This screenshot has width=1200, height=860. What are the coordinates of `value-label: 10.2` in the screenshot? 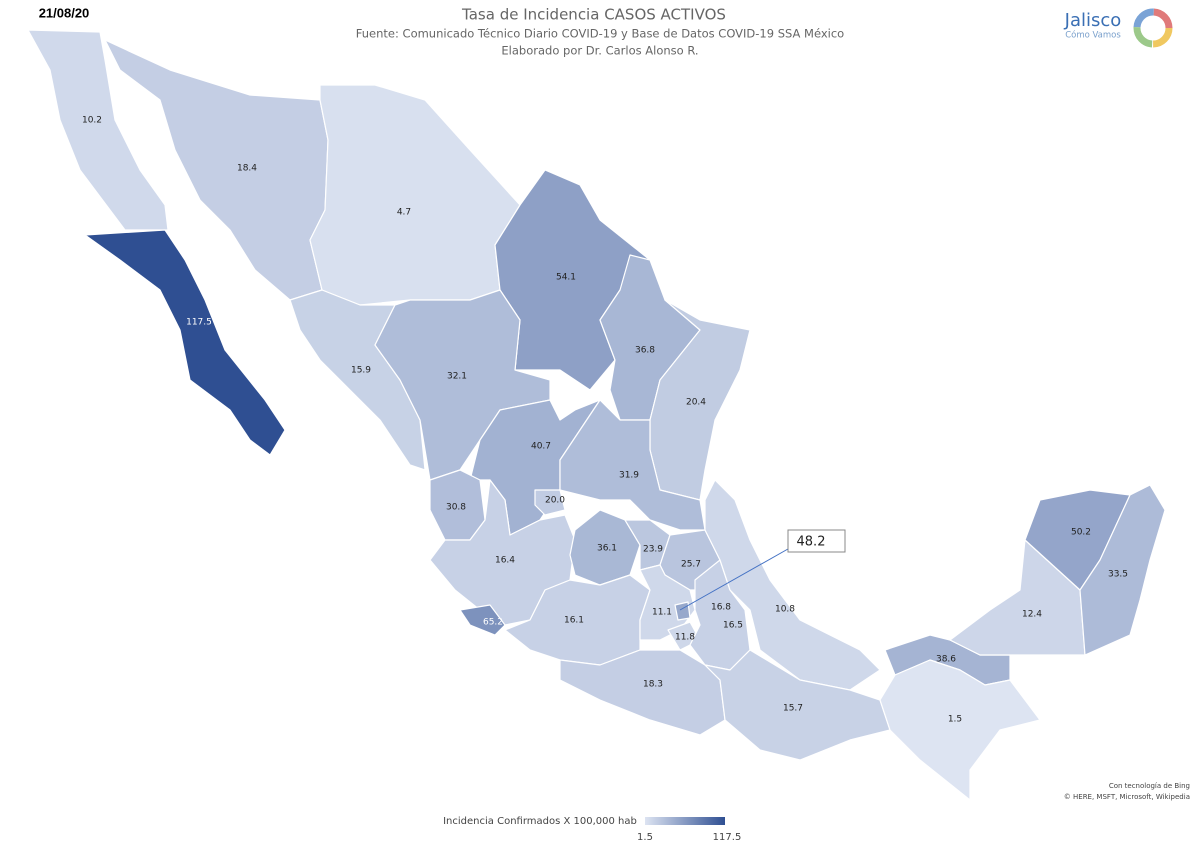 It's located at (92, 121).